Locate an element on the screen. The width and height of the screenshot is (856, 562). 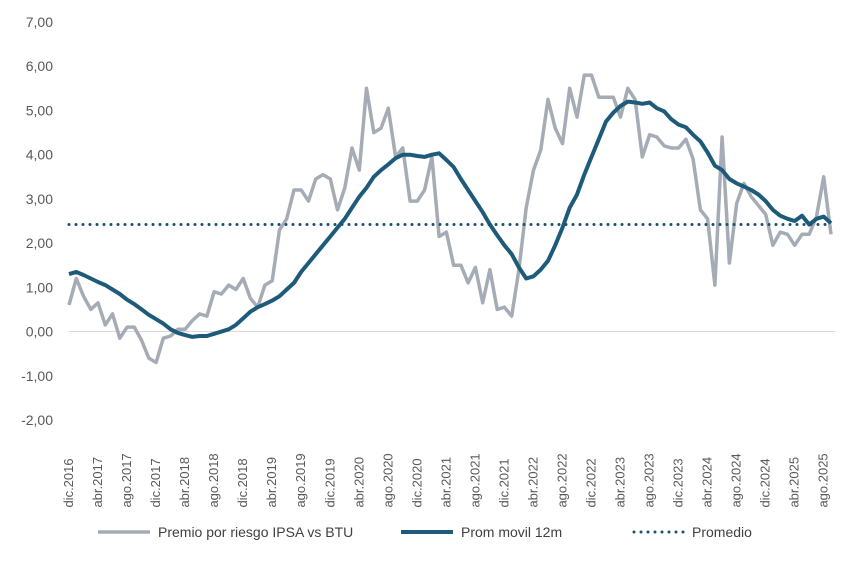
x-tick-label: ago.2022 is located at coordinates (561, 480).